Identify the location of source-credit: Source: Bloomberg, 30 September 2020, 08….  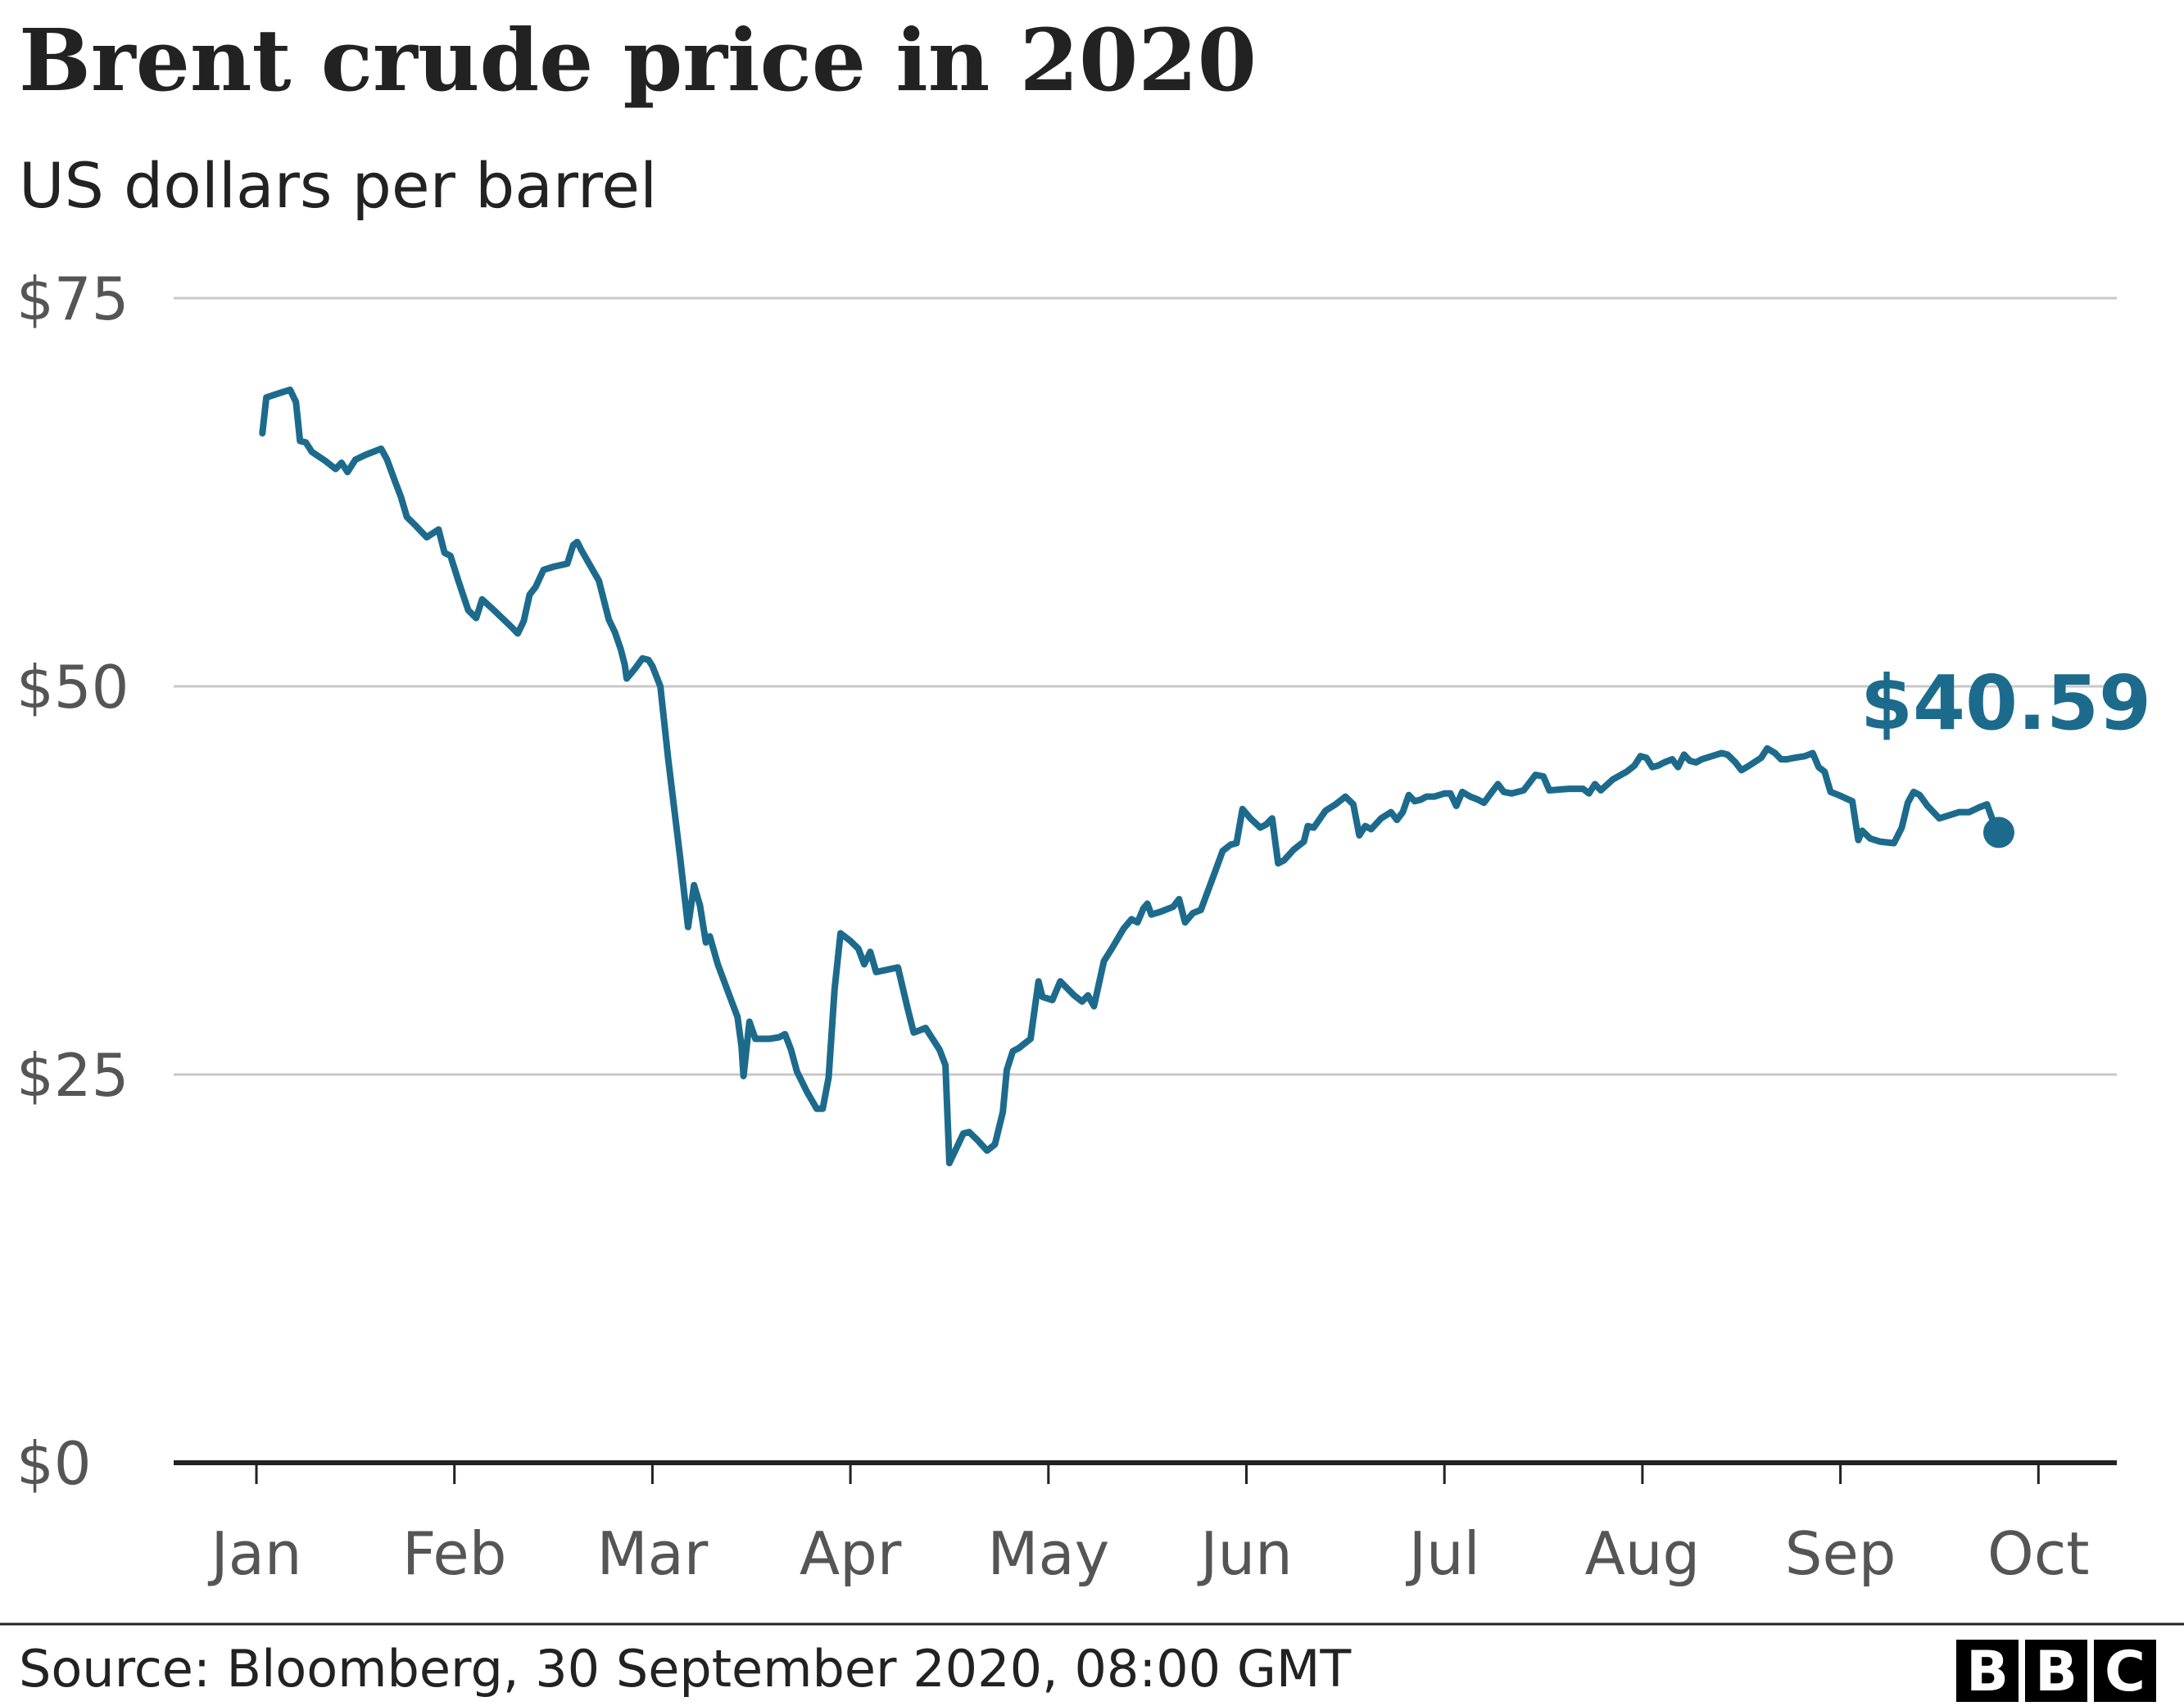
(685, 1669).